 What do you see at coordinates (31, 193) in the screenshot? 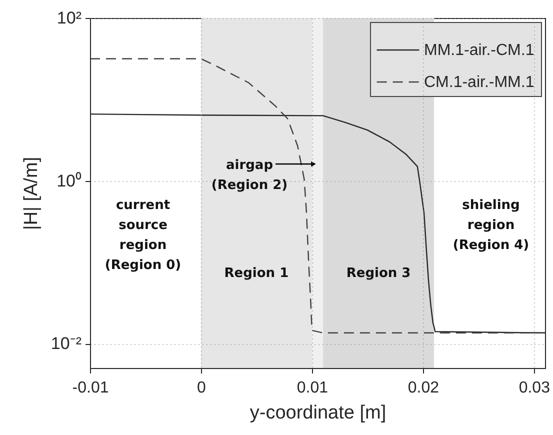
I see `y-axis-title: |H| [A/m]` at bounding box center [31, 193].